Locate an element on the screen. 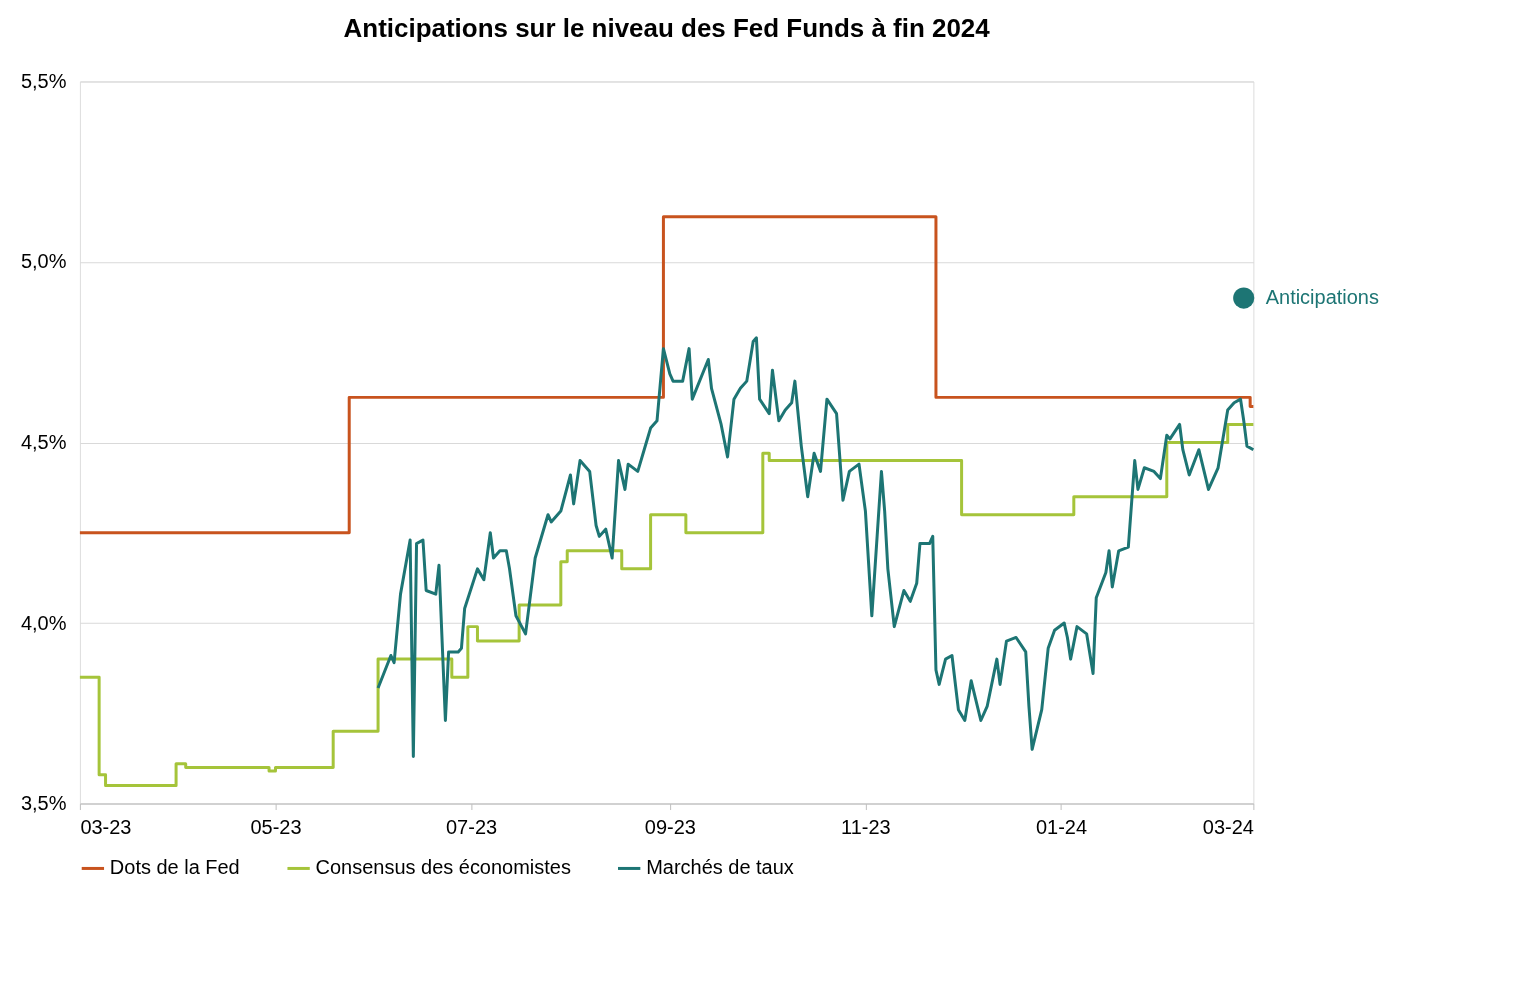 The height and width of the screenshot is (999, 1529). x-tick-label: 09-23 is located at coordinates (670, 826).